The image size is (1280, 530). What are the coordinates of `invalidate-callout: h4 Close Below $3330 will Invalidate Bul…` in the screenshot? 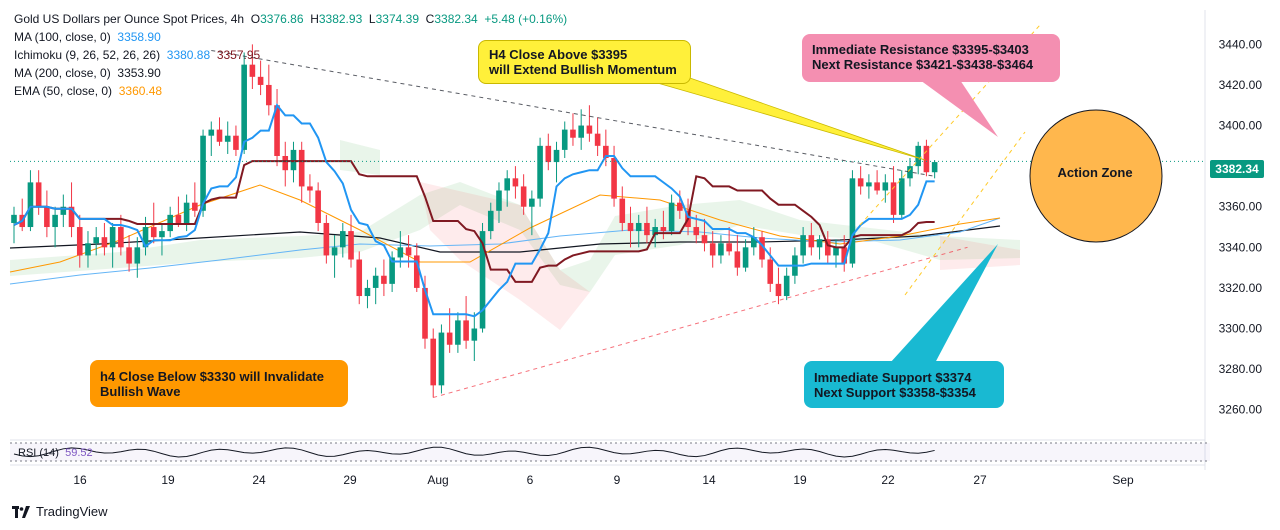 It's located at (219, 383).